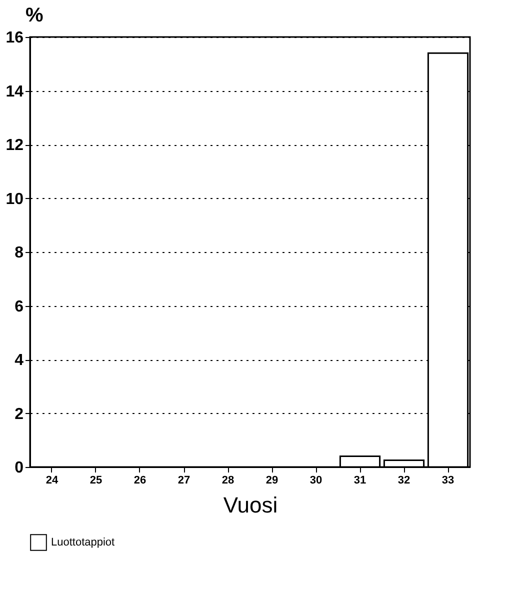 This screenshot has height=595, width=507. I want to click on y-tick-label: 12, so click(15, 145).